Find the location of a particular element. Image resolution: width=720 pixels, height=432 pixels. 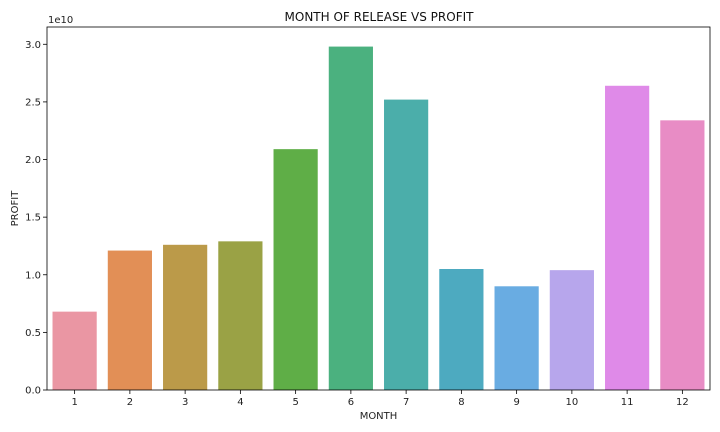

x-tick-label: 2 is located at coordinates (130, 402).